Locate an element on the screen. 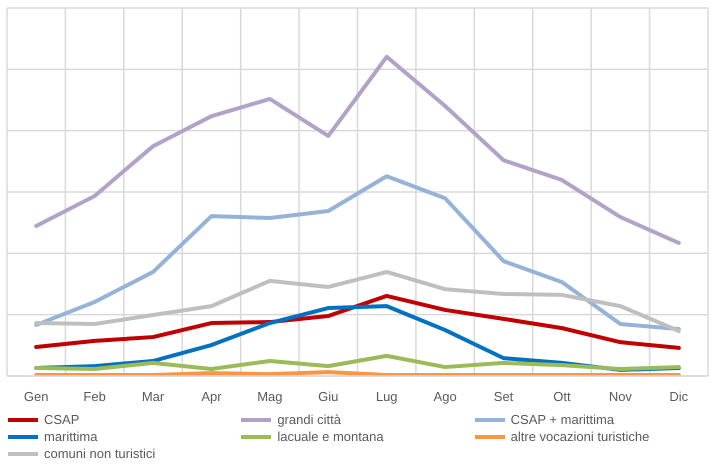  x-tick-label: Apr is located at coordinates (211, 396).